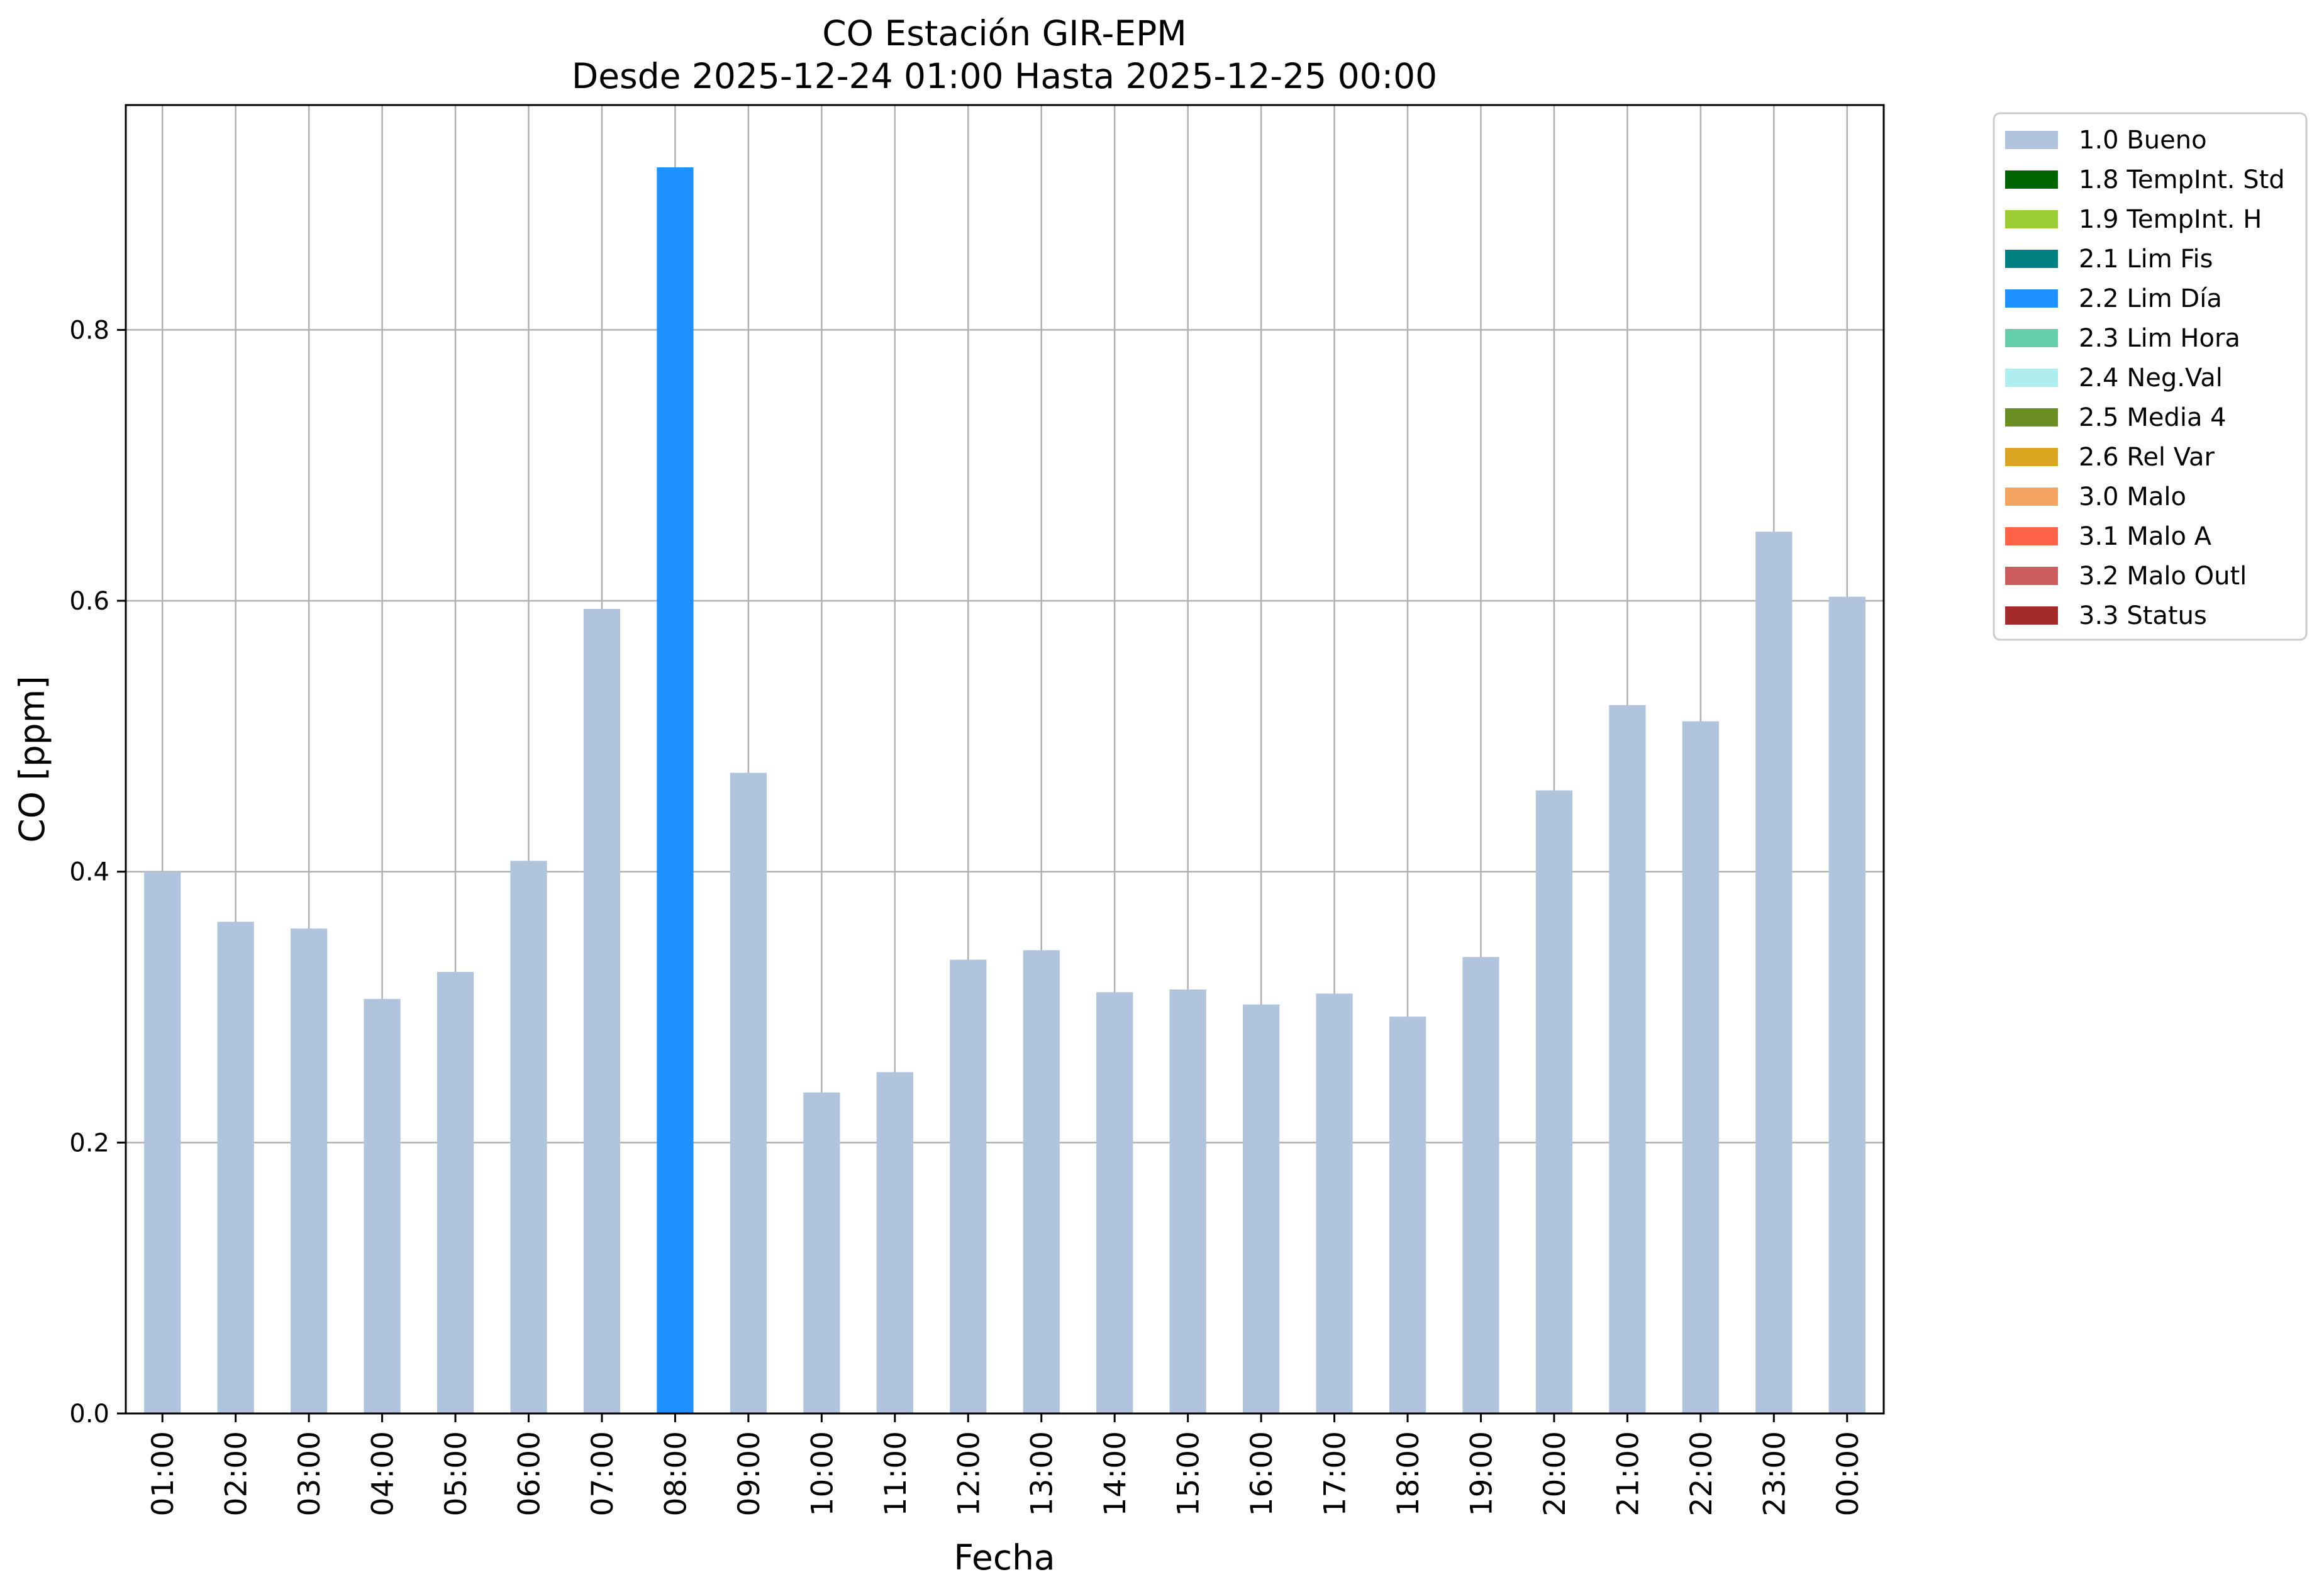 The image size is (2324, 1594). Describe the element at coordinates (896, 1473) in the screenshot. I see `x-tick-label: 11:00` at that location.